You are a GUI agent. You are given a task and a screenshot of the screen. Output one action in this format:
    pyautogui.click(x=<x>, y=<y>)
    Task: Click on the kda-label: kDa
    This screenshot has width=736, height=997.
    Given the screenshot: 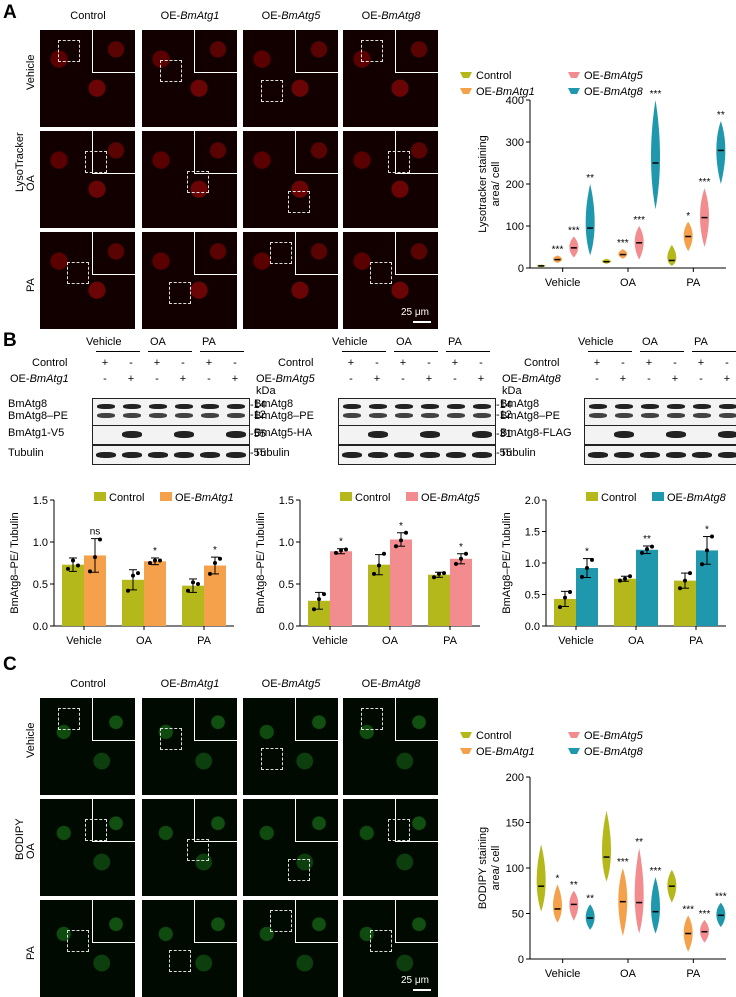 What is the action you would take?
    pyautogui.click(x=512, y=391)
    